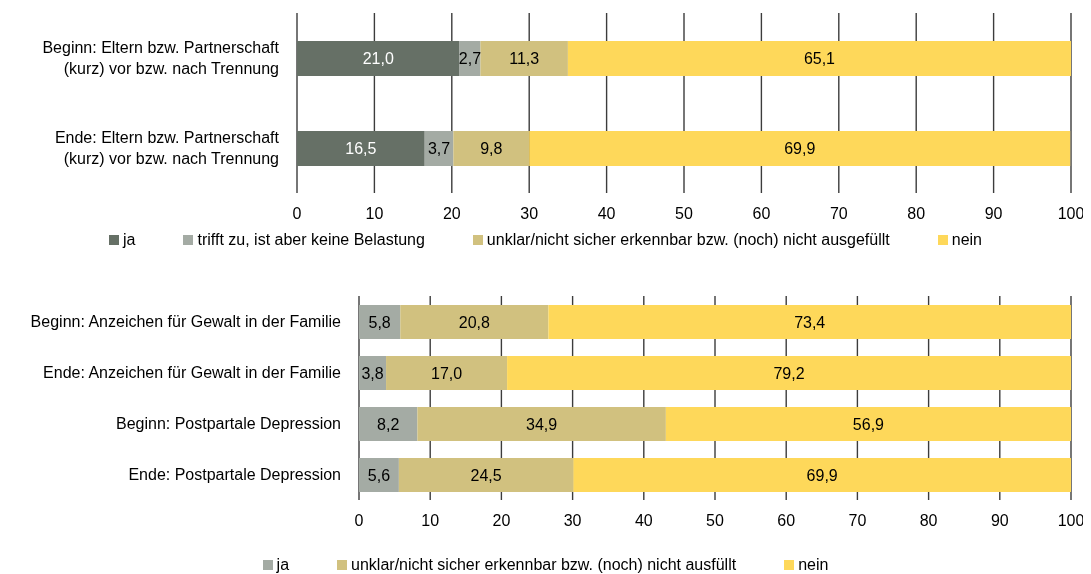  Describe the element at coordinates (228, 424) in the screenshot. I see `y-tick-label: Beginn: Postpartale Depression` at that location.